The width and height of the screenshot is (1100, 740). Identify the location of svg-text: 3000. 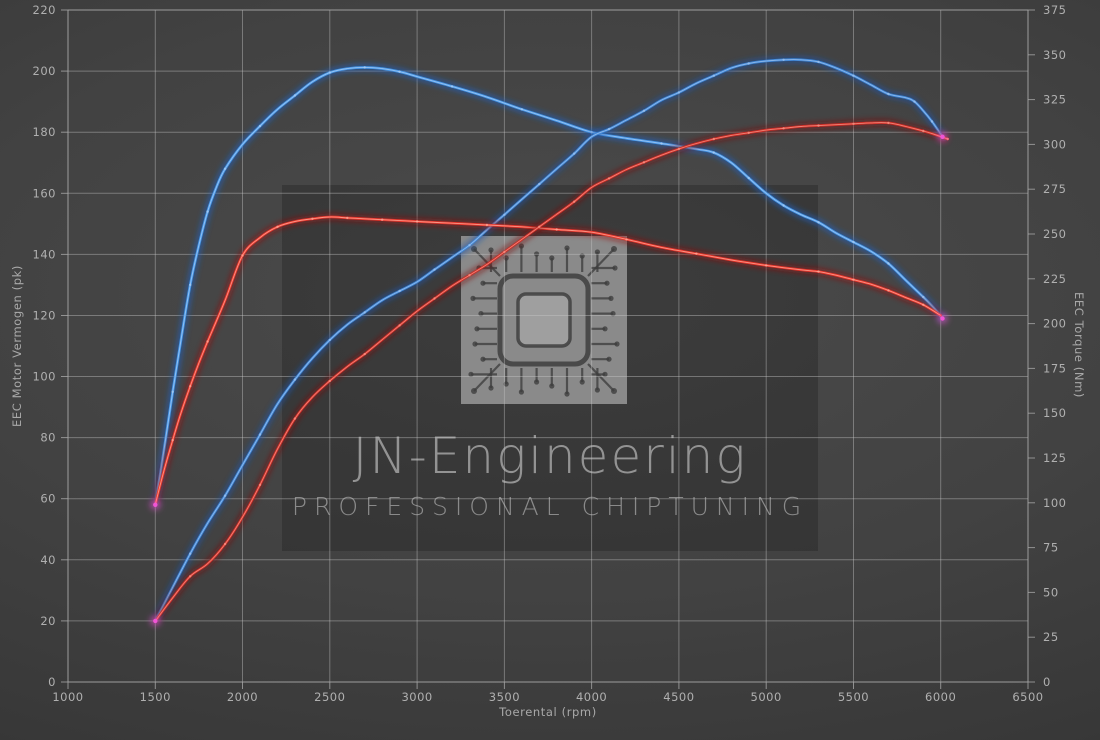
(416, 697).